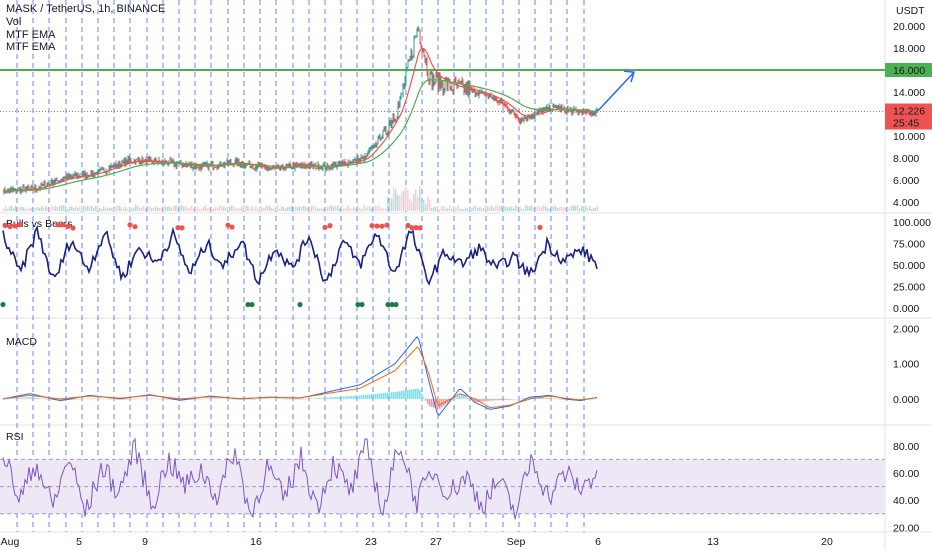  What do you see at coordinates (301, 198) in the screenshot?
I see `volume-bars` at bounding box center [301, 198].